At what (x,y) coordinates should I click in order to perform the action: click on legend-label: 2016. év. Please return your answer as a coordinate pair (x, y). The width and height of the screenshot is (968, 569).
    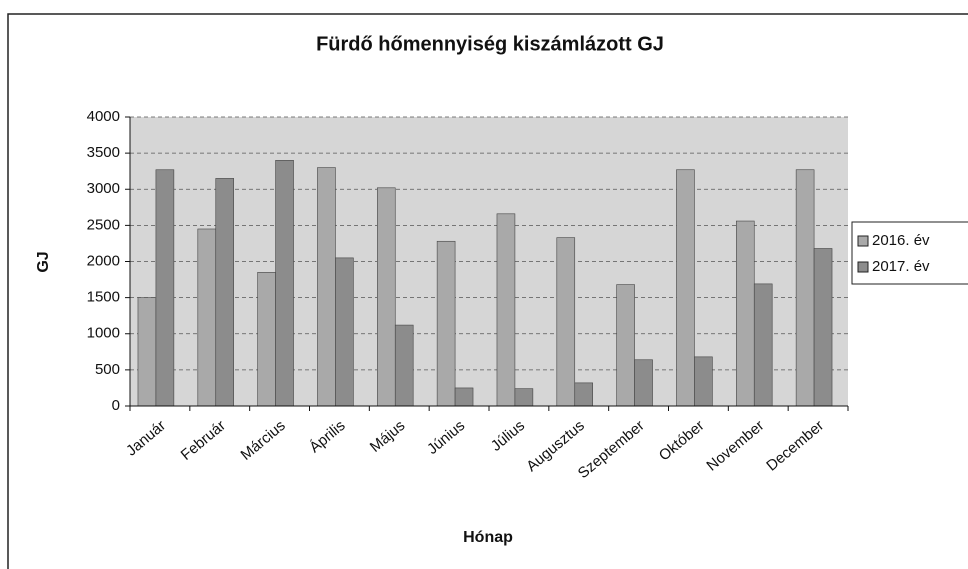
    Looking at the image, I should click on (901, 240).